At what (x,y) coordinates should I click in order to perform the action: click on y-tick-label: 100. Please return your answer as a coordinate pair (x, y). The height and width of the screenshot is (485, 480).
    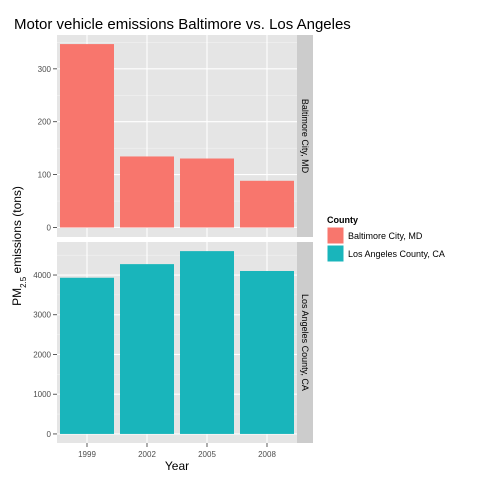
    Looking at the image, I should click on (45, 175).